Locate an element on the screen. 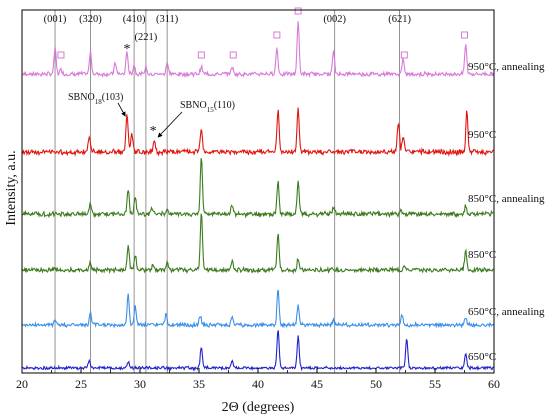  series-label: 850°C is located at coordinates (482, 255).